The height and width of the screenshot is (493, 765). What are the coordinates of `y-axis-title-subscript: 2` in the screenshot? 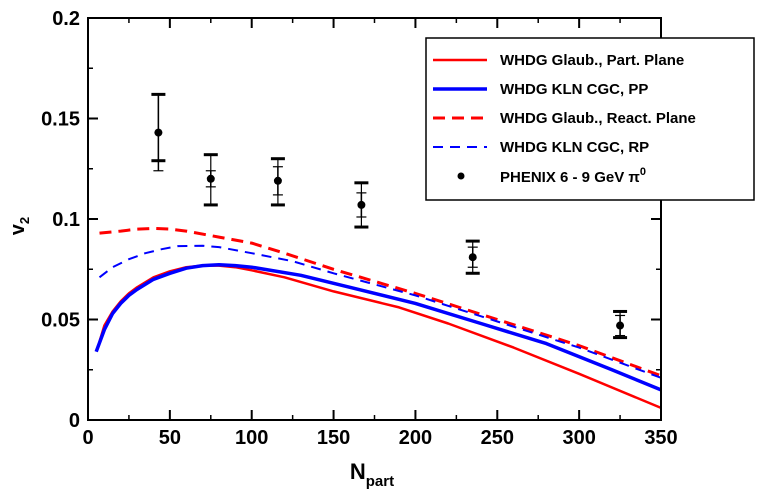 It's located at (24, 220).